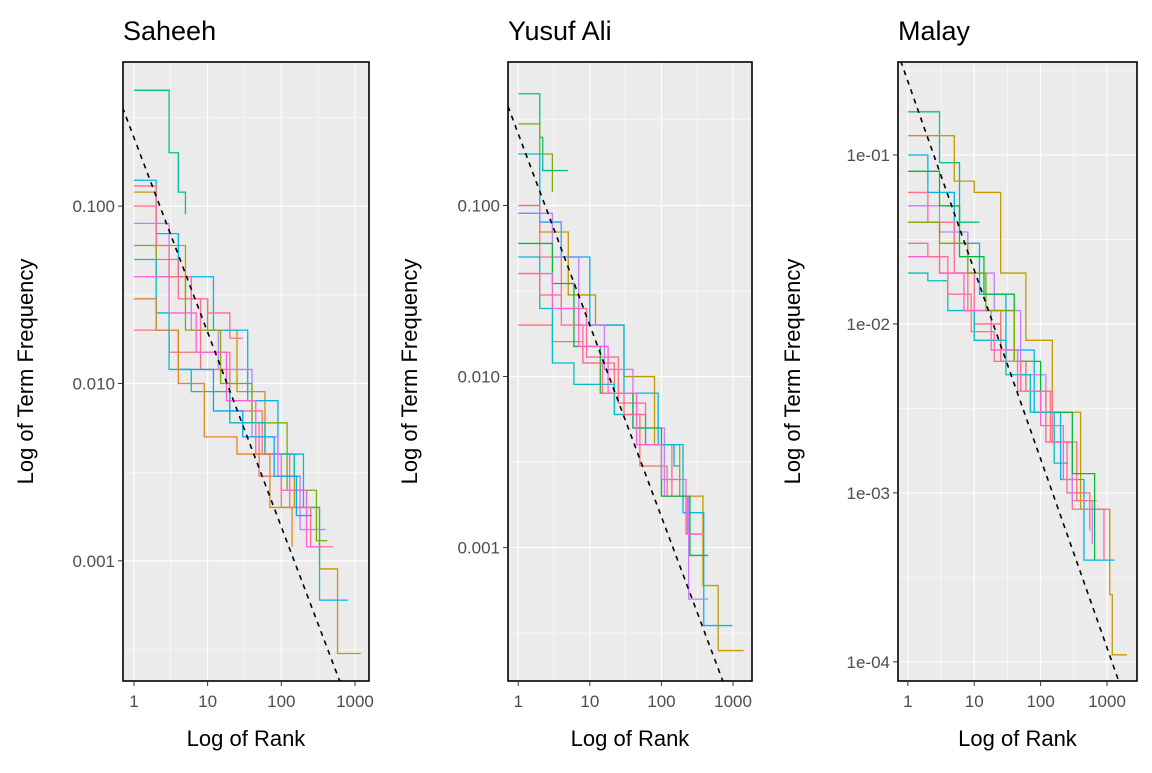 The width and height of the screenshot is (1152, 773). I want to click on panel-title: Saheeh, so click(169, 31).